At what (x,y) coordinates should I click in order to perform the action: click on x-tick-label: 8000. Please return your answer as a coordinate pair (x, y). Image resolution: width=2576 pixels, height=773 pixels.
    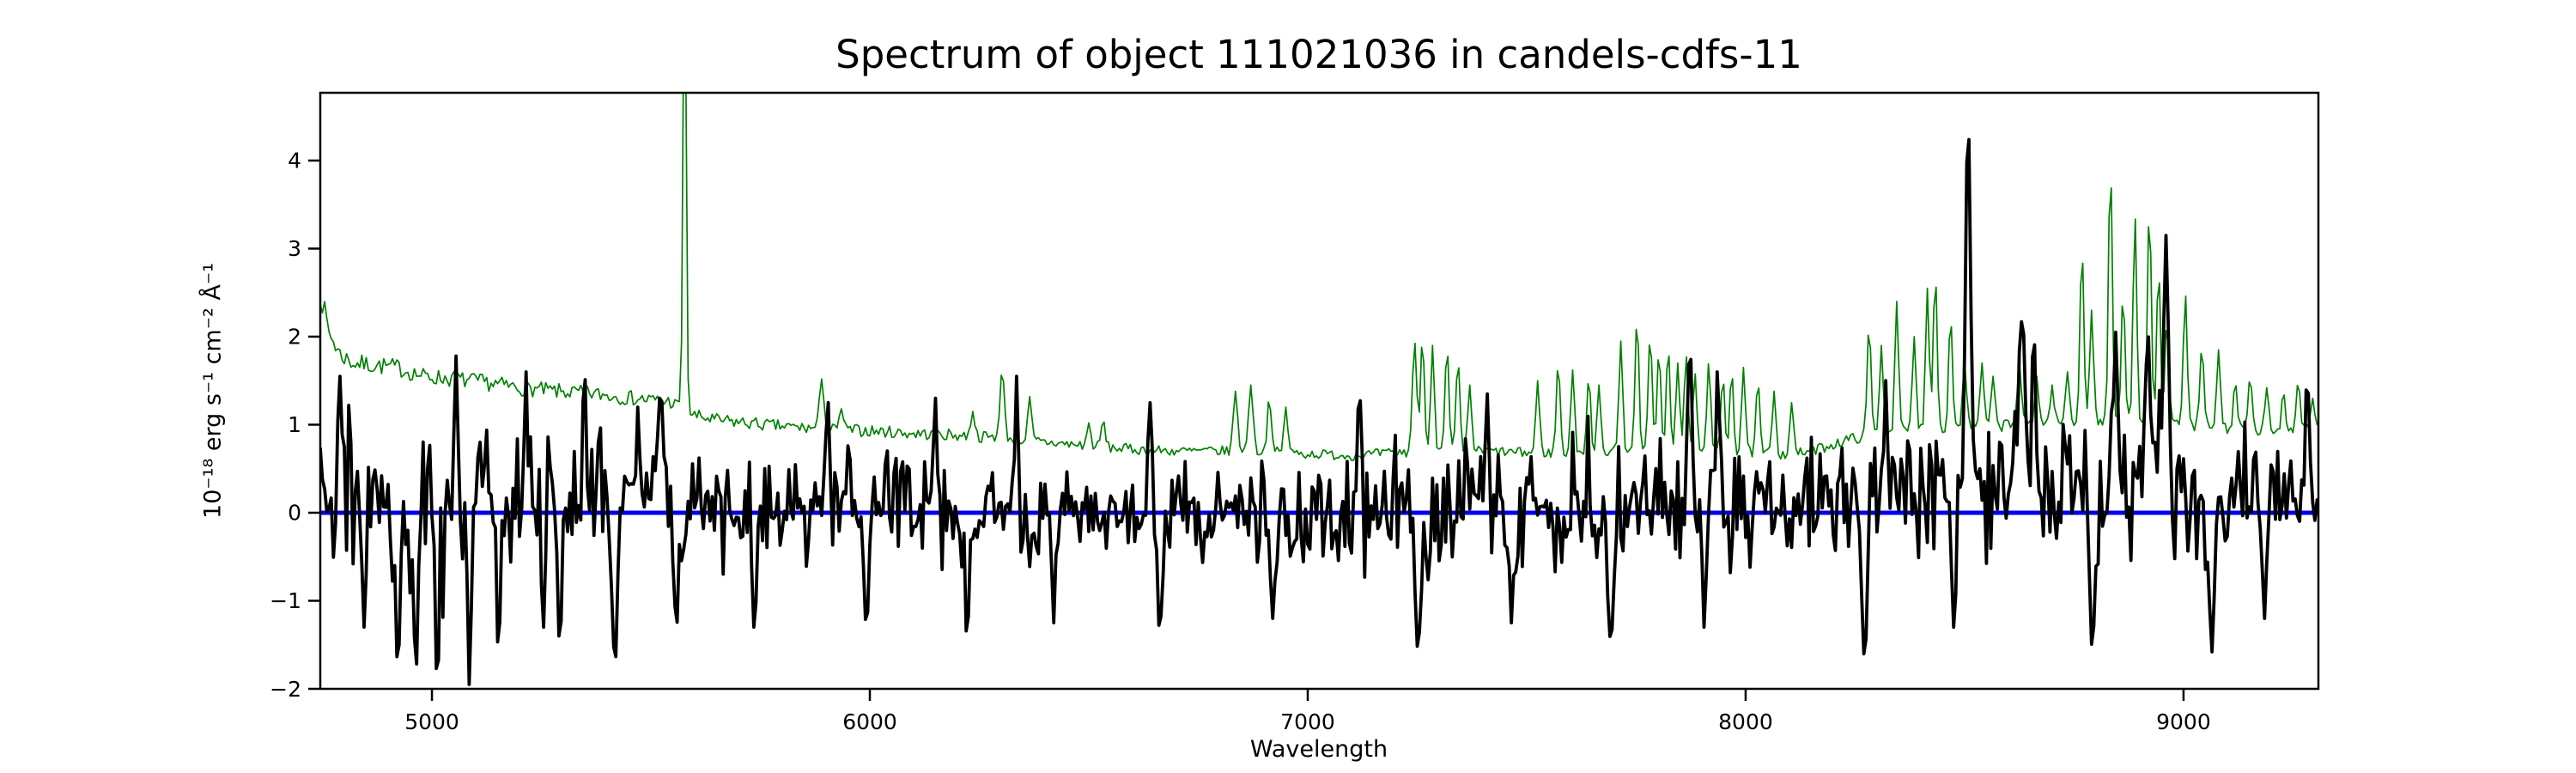
    Looking at the image, I should click on (1745, 721).